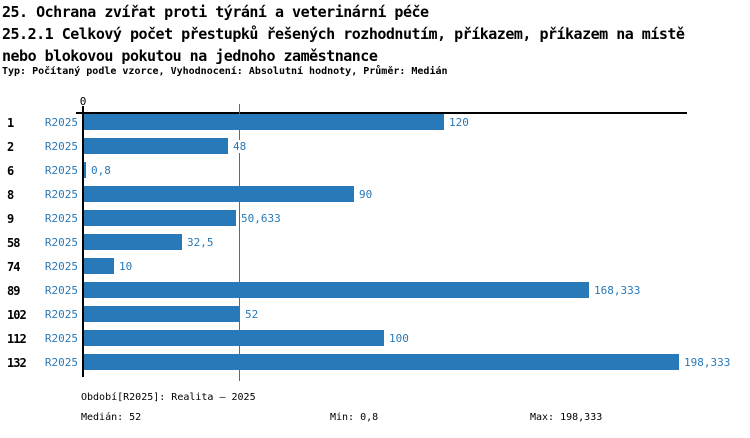  What do you see at coordinates (399, 338) in the screenshot?
I see `value-label: 100` at bounding box center [399, 338].